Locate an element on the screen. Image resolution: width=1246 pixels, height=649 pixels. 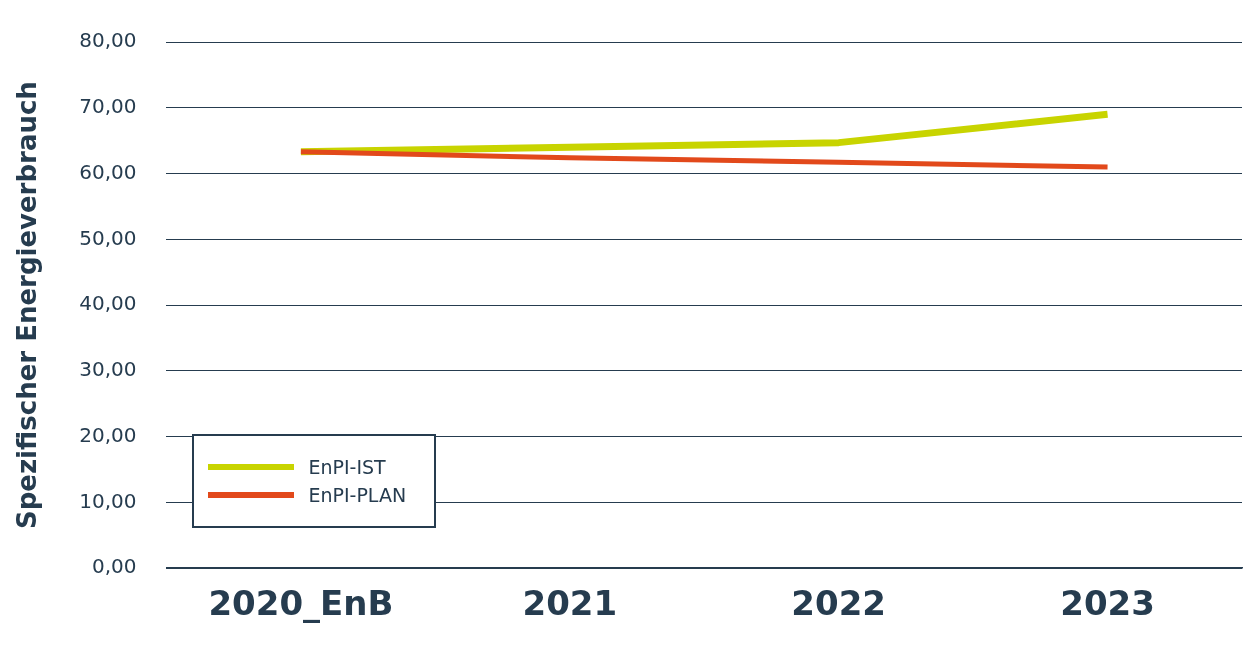
y-axis-title: Spezifischer Energieverbrauch is located at coordinates (27, 305).